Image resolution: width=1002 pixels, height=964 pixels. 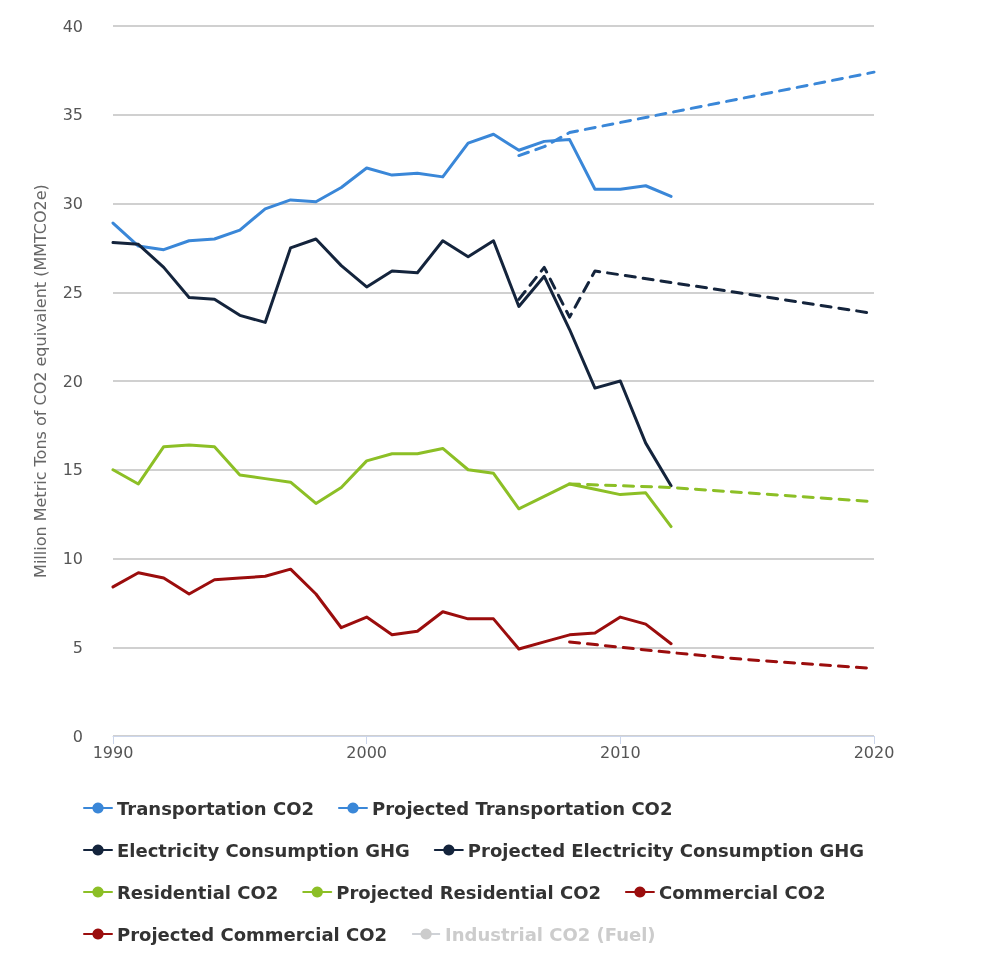 What do you see at coordinates (742, 892) in the screenshot?
I see `legend-label: Commercial CO2` at bounding box center [742, 892].